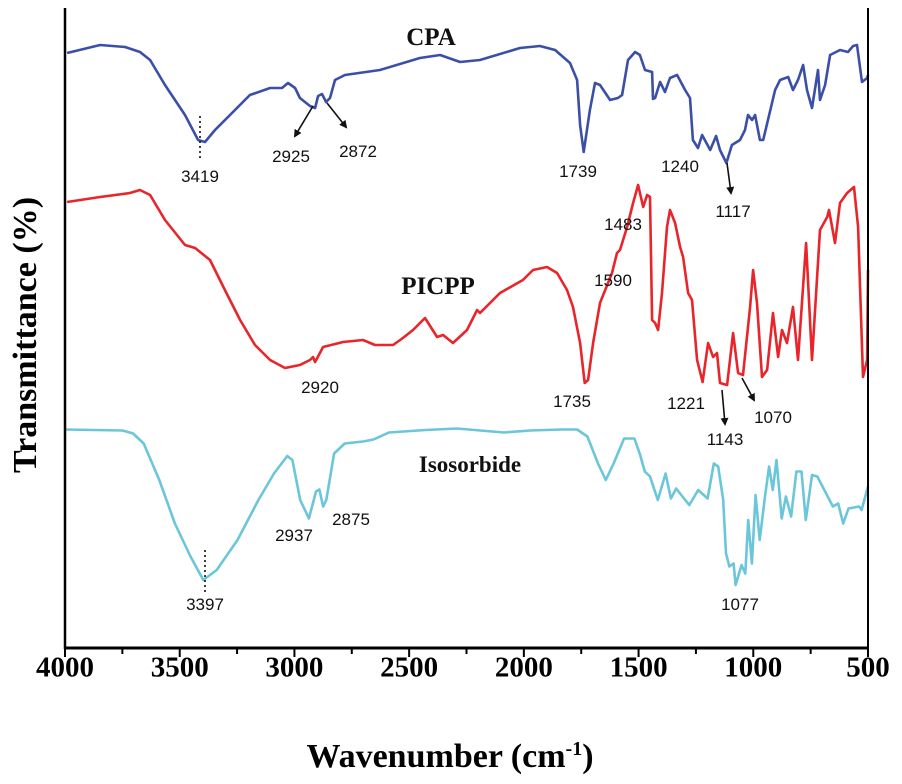 Image resolution: width=902 pixels, height=784 pixels. I want to click on x-tick-label: 4000, so click(65, 667).